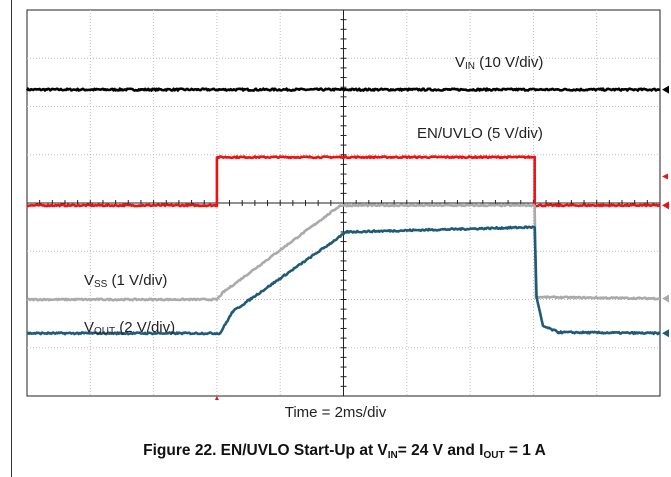  I want to click on time-scale-label: Time = 2ms/div, so click(335, 412).